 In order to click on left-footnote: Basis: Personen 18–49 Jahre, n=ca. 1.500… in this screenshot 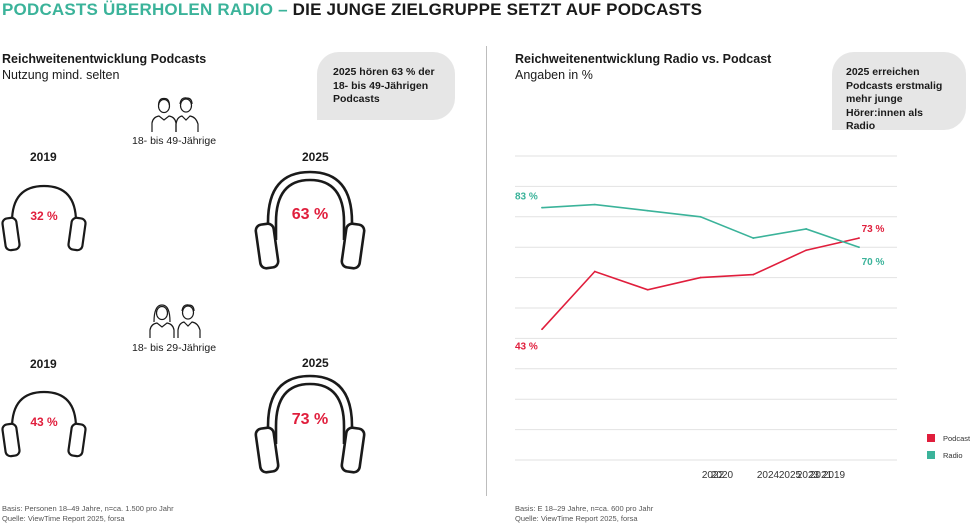, I will do `click(88, 513)`.